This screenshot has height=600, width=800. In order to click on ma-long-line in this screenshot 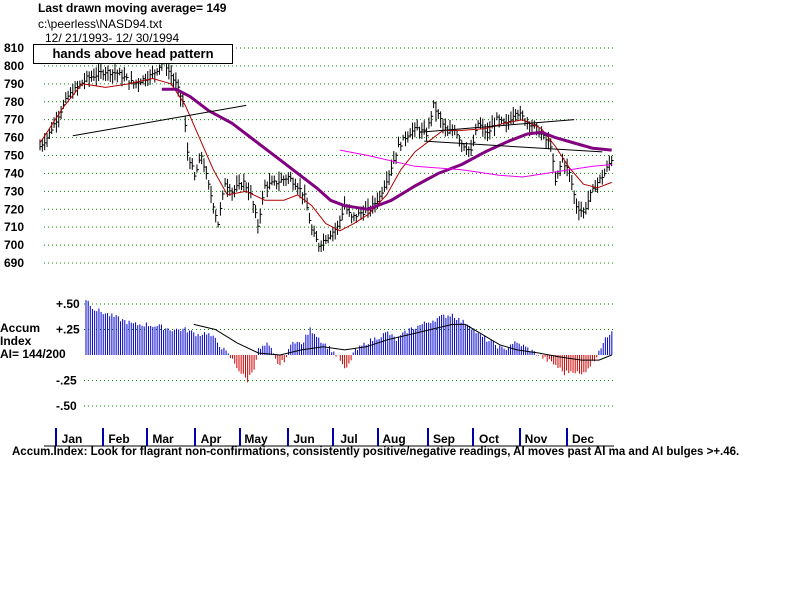, I will do `click(386, 149)`.